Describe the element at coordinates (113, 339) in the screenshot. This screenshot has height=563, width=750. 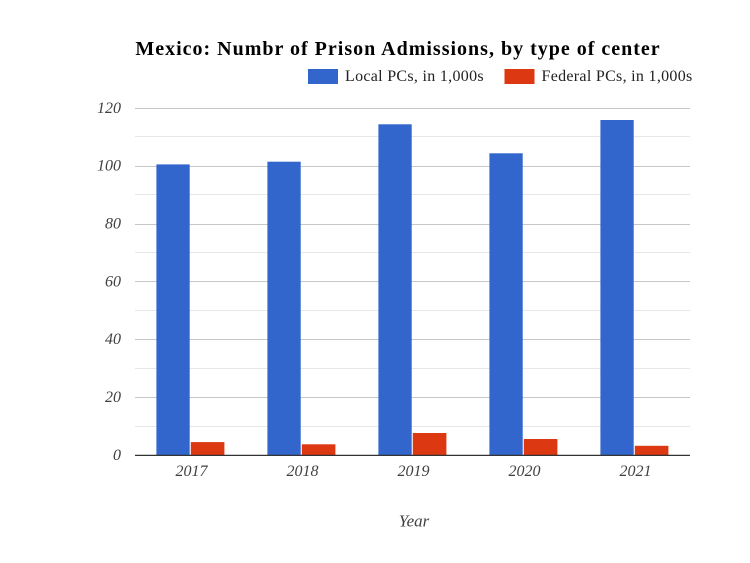
I see `svg-text: 40` at that location.